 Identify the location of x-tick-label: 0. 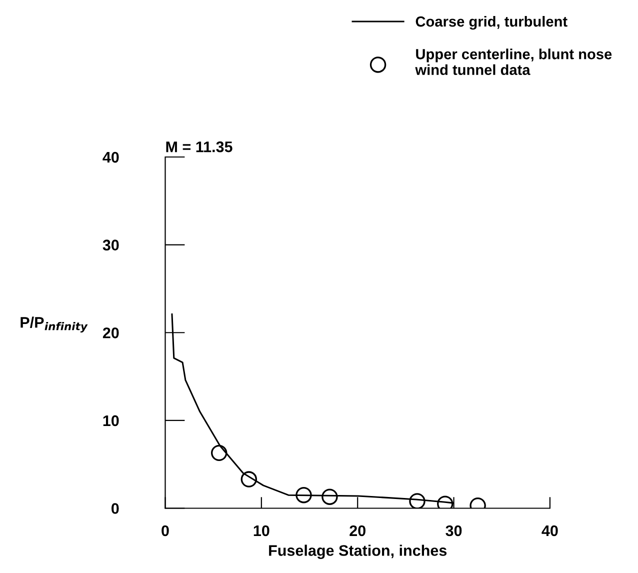
(165, 530).